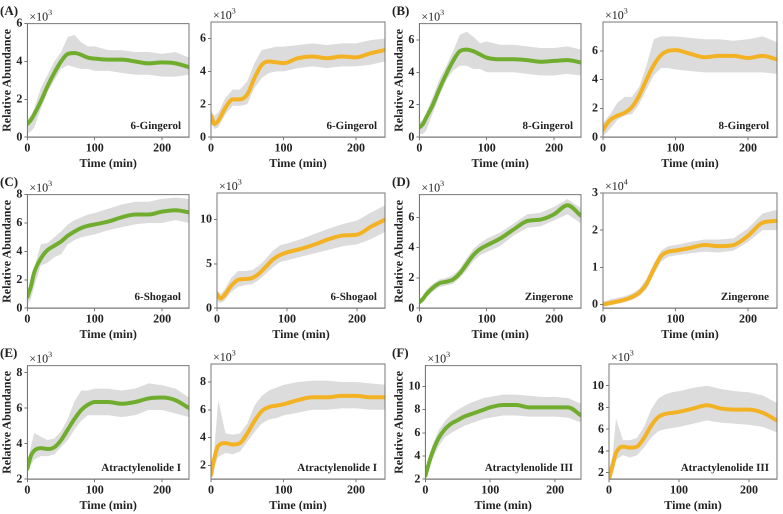 Image resolution: width=783 pixels, height=514 pixels. What do you see at coordinates (209, 263) in the screenshot?
I see `y-tick-label: 5` at bounding box center [209, 263].